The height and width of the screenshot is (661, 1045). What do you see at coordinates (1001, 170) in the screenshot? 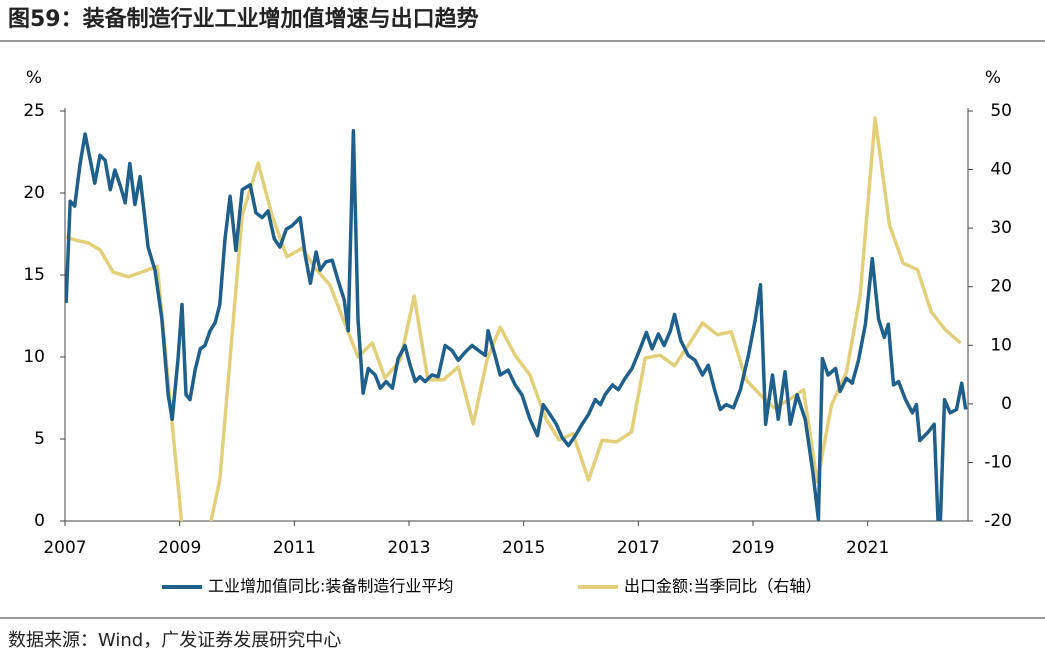
I see `y2-tick-label: 40` at bounding box center [1001, 170].